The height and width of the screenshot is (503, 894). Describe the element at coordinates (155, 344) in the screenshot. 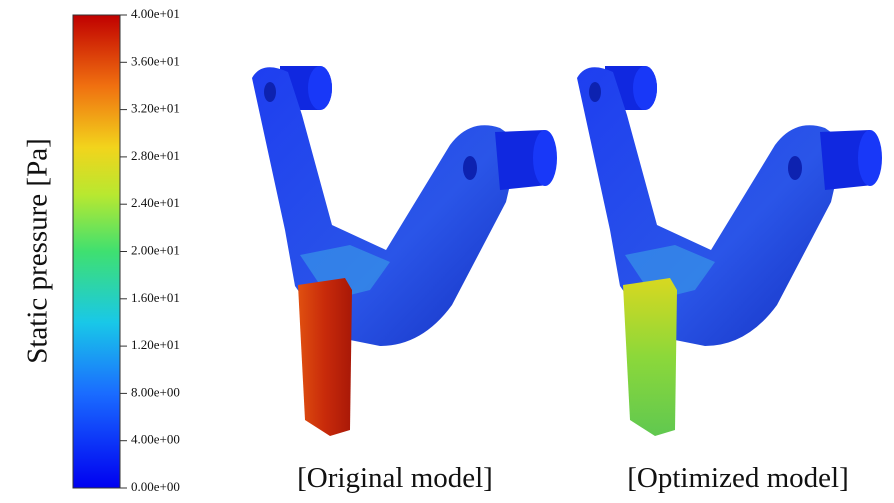

I see `tick-label: 1.20e+01` at that location.